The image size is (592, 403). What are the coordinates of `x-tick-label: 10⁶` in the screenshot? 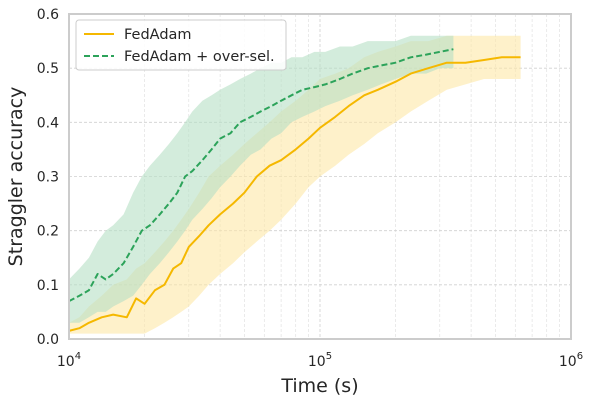 It's located at (571, 360).